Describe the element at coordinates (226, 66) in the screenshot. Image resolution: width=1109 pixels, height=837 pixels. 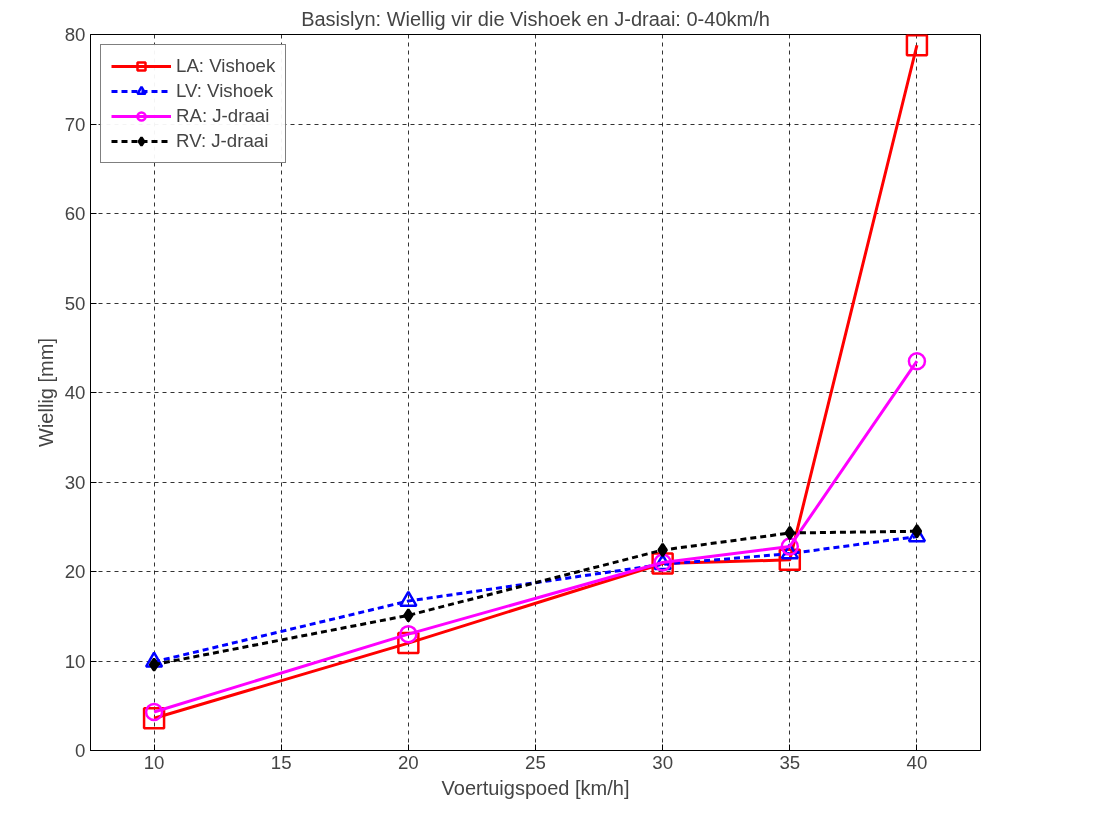
I see `legend-label: LA: Vishoek` at that location.